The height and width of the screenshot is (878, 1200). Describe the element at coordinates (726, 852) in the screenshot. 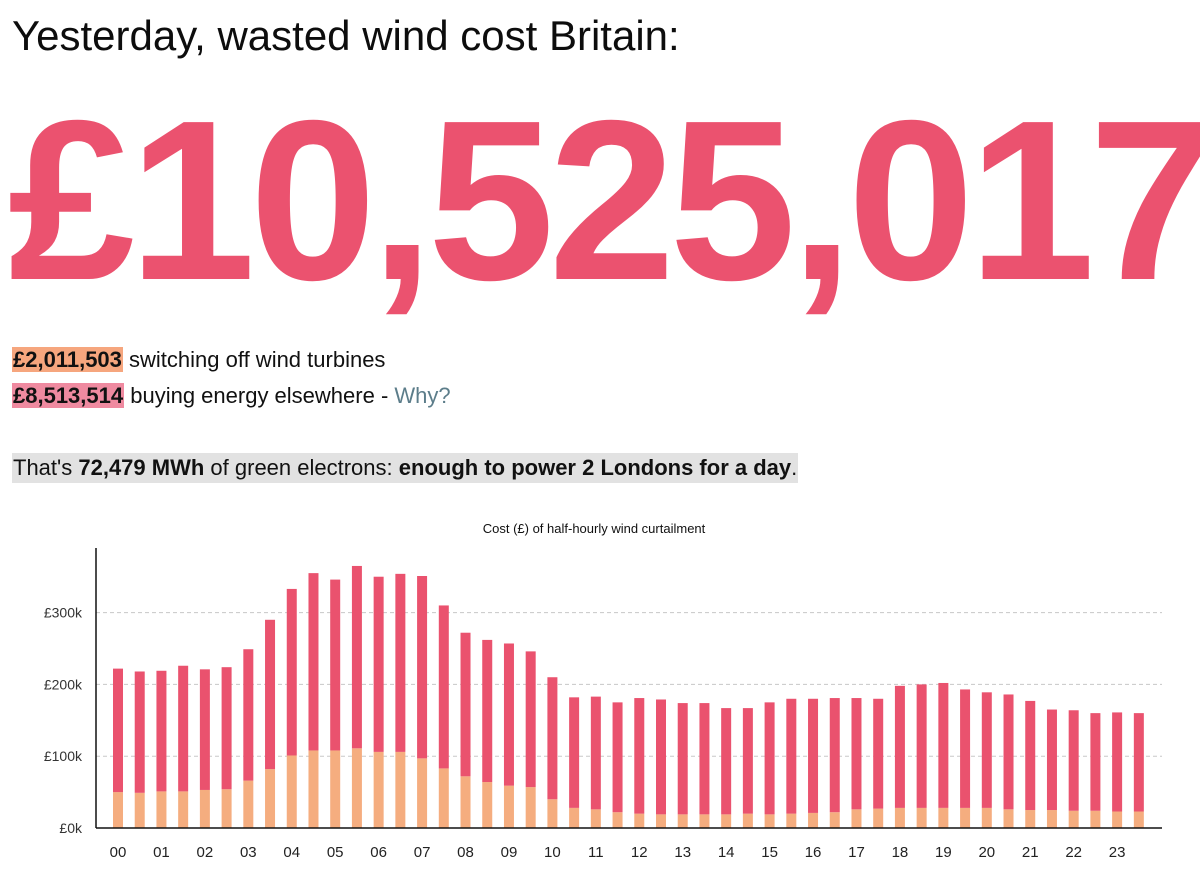

I see `x-tick-label: 14` at that location.